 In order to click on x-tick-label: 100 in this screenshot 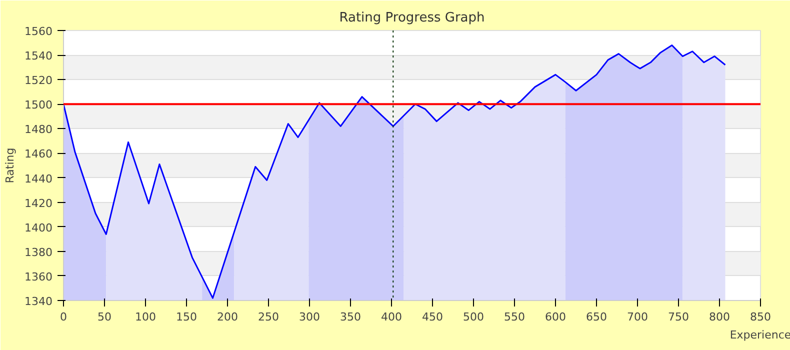, I will do `click(145, 317)`.